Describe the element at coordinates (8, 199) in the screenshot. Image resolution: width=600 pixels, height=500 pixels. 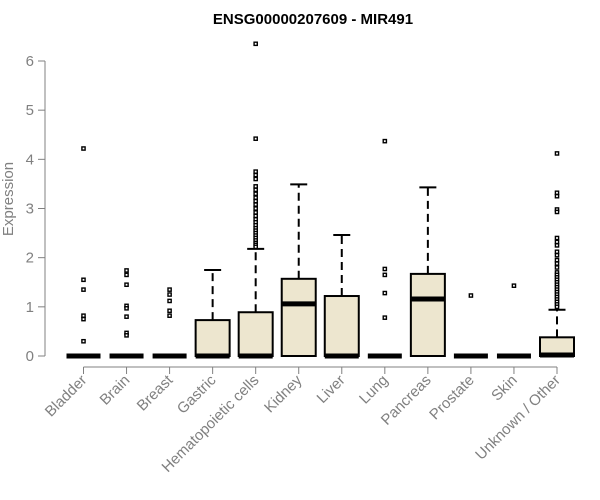
I see `y-axis-label: Expression` at that location.